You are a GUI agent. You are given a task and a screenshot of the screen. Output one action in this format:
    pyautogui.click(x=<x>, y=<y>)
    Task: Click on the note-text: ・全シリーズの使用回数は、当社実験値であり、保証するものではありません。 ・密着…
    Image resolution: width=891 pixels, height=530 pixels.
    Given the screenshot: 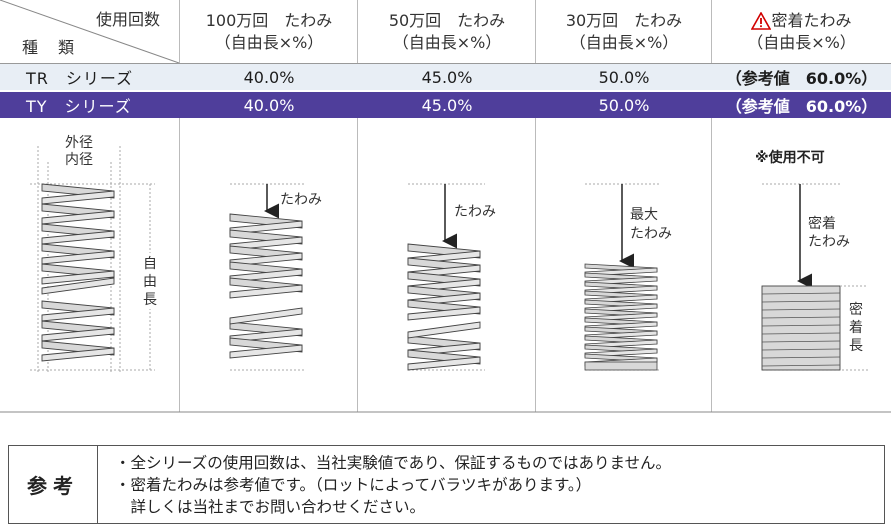 What is the action you would take?
    pyautogui.click(x=393, y=485)
    